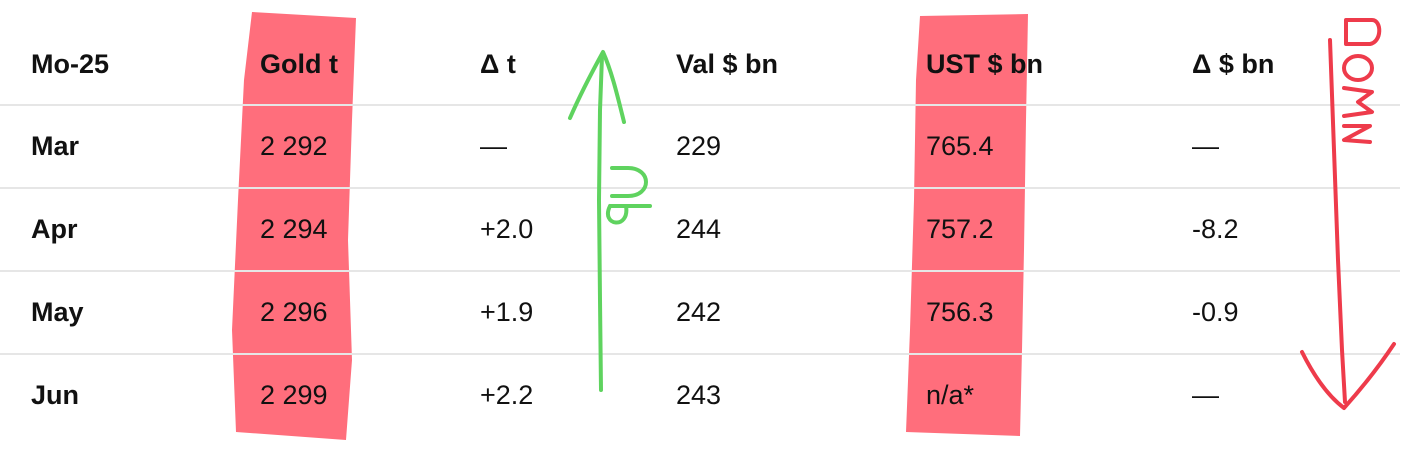  What do you see at coordinates (801, 65) in the screenshot?
I see `header-value-bn: Val $ bn` at bounding box center [801, 65].